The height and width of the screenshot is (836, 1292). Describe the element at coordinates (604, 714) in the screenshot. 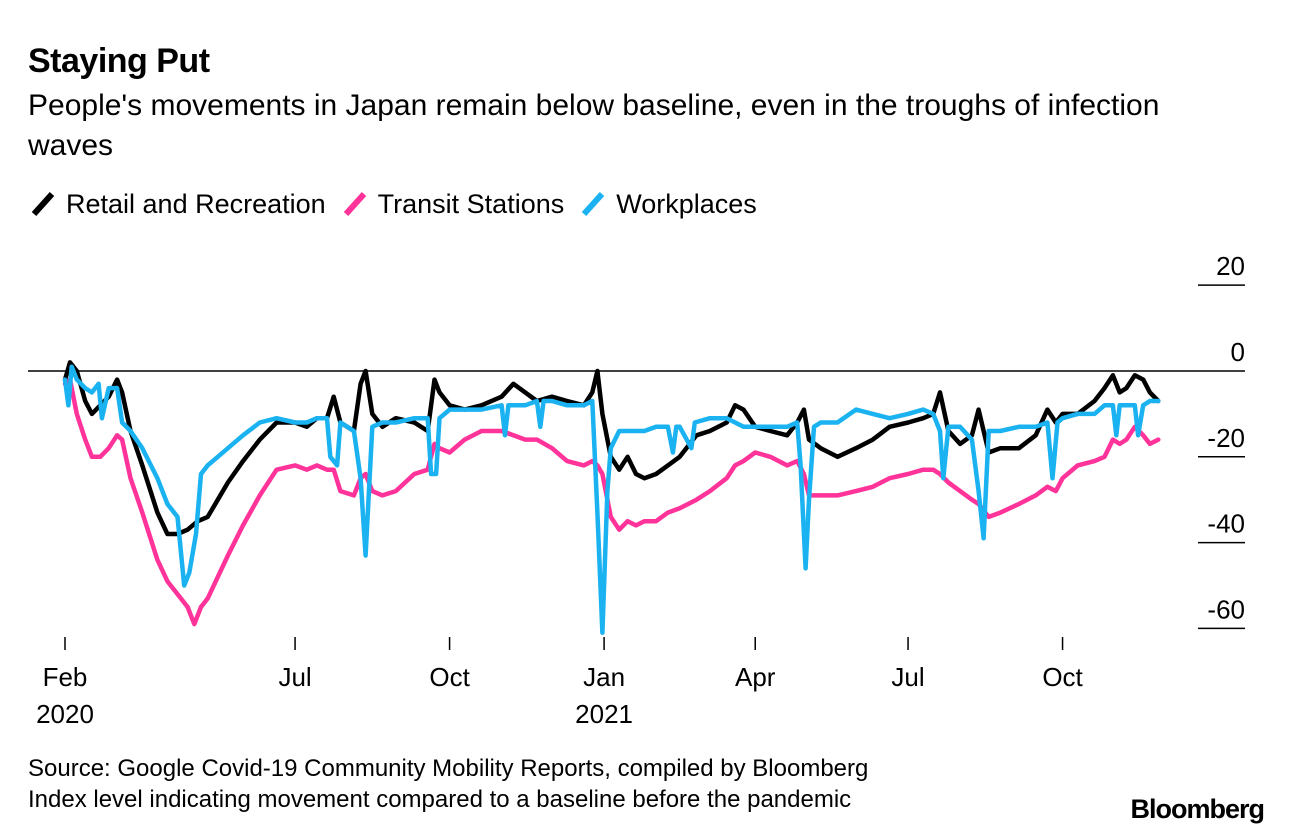

I see `x-year-label: 2021` at that location.